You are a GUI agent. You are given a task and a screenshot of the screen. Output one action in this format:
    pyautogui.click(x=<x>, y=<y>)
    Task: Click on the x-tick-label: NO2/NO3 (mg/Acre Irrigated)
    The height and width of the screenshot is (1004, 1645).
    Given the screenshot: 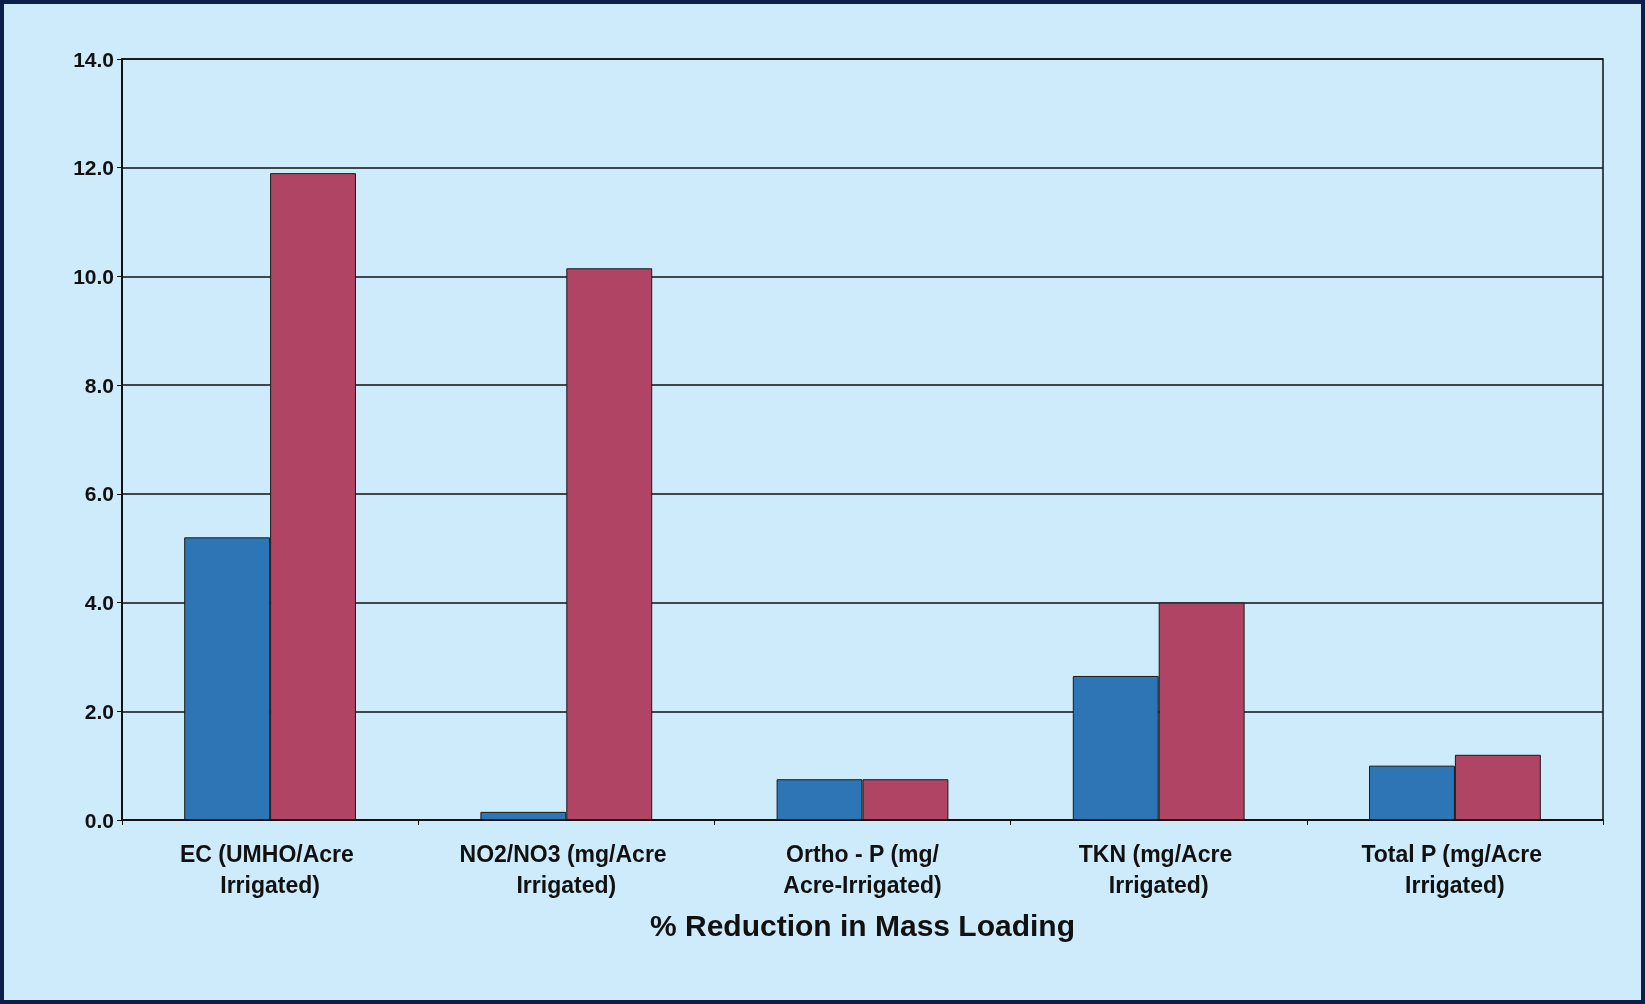 What is the action you would take?
    pyautogui.click(x=566, y=869)
    